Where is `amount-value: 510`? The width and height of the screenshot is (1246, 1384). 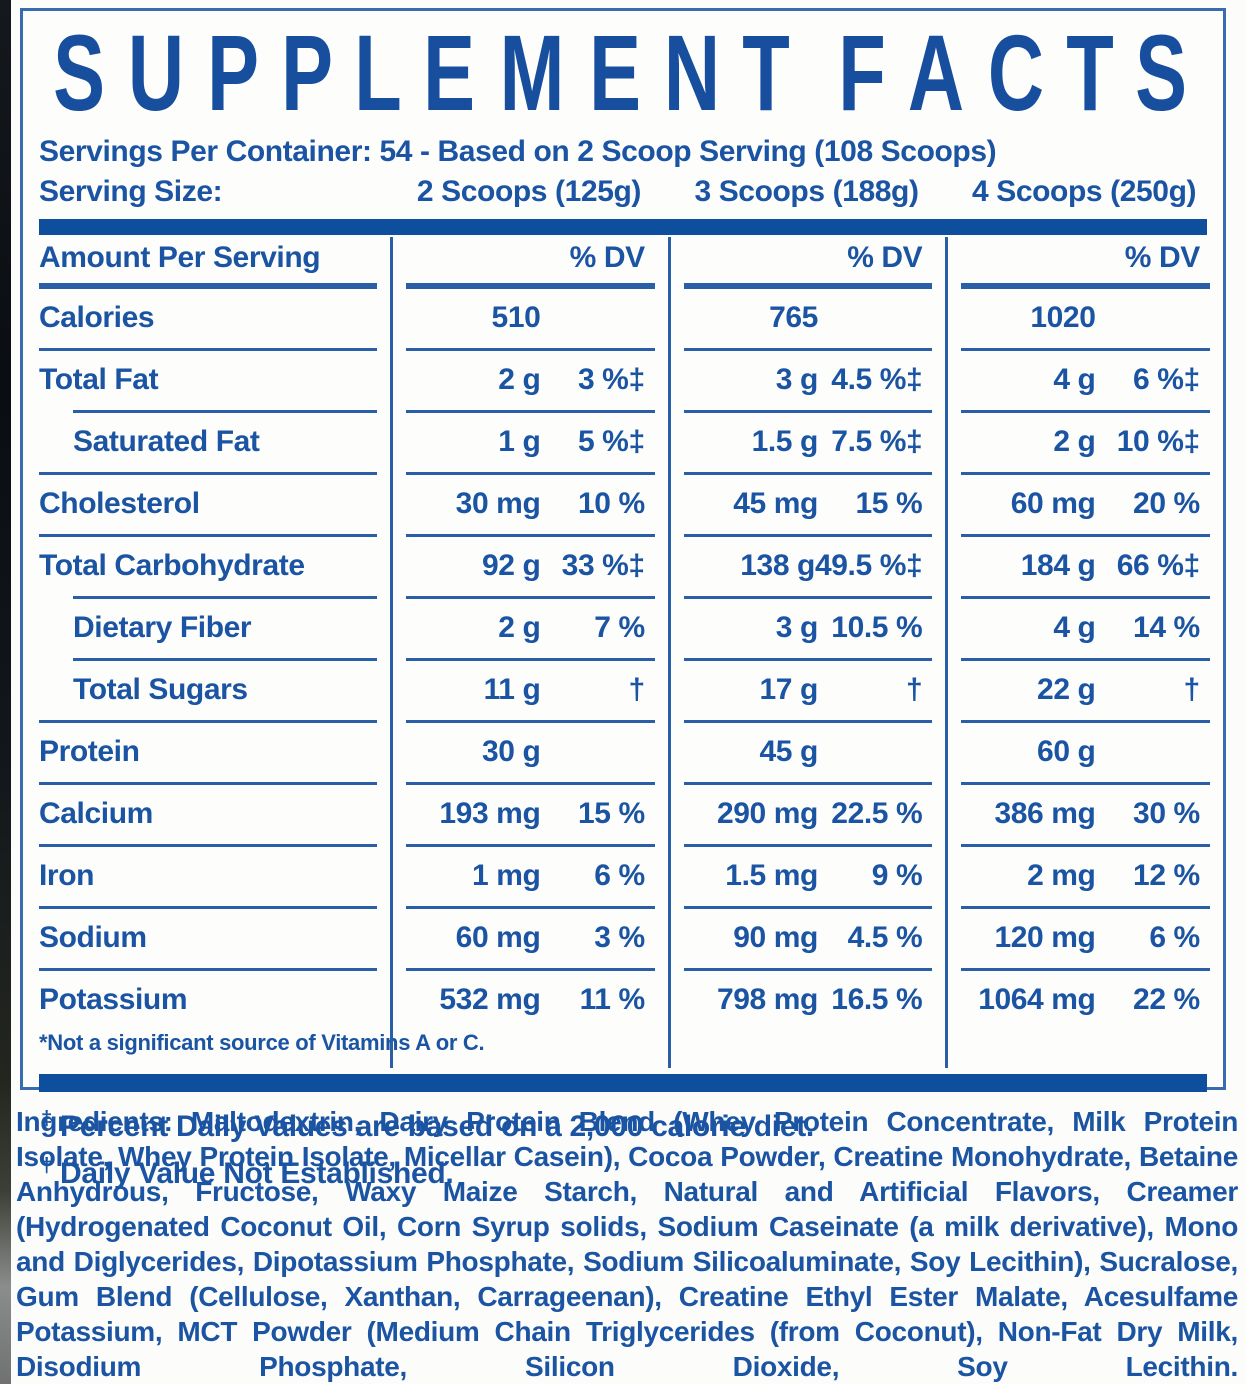
amount-value: 510 is located at coordinates (516, 317).